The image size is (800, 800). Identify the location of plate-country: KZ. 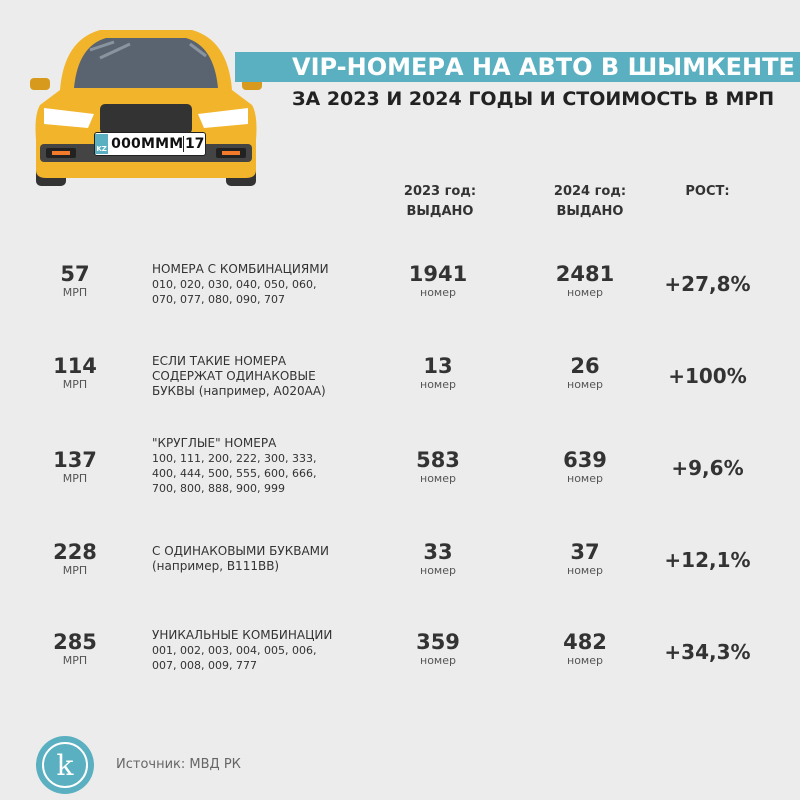
(102, 144).